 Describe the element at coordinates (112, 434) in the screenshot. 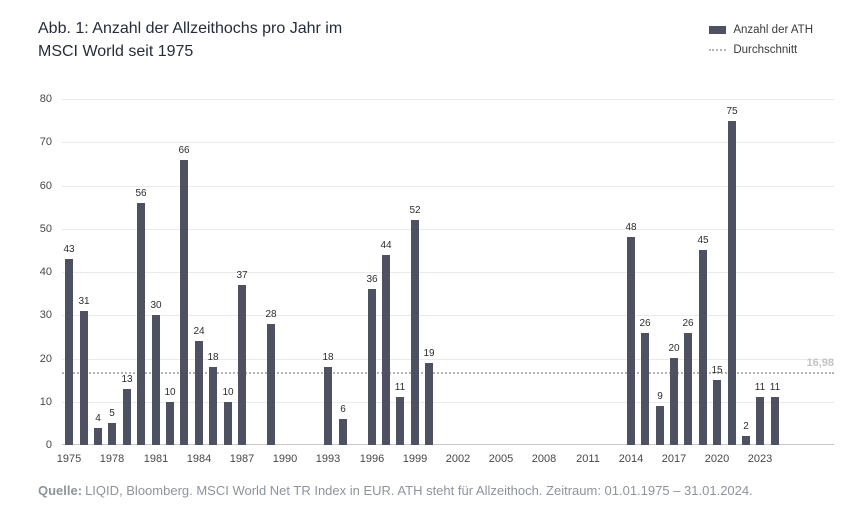

I see `bar-1978` at that location.